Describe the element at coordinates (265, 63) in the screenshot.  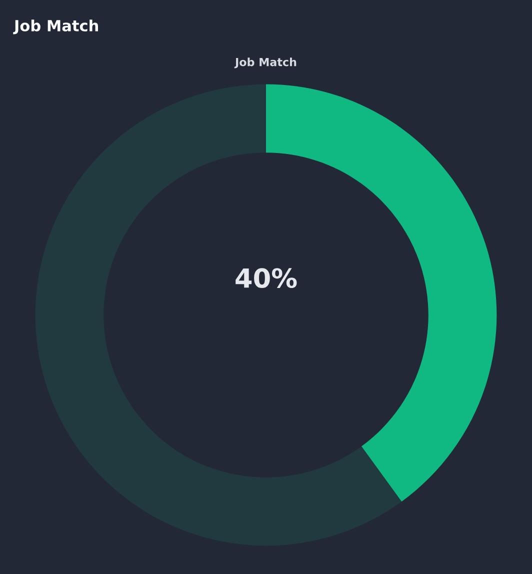
I see `chart-subtitle: Job Match` at that location.